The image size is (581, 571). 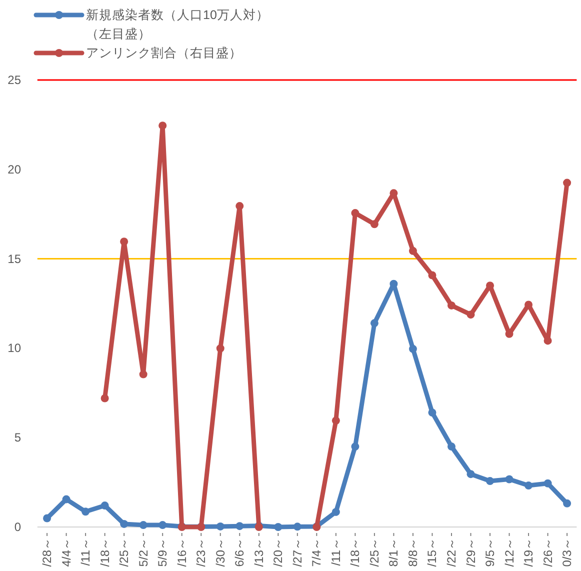 What do you see at coordinates (413, 552) in the screenshot?
I see `x-tick-label: 8/8～` at bounding box center [413, 552].